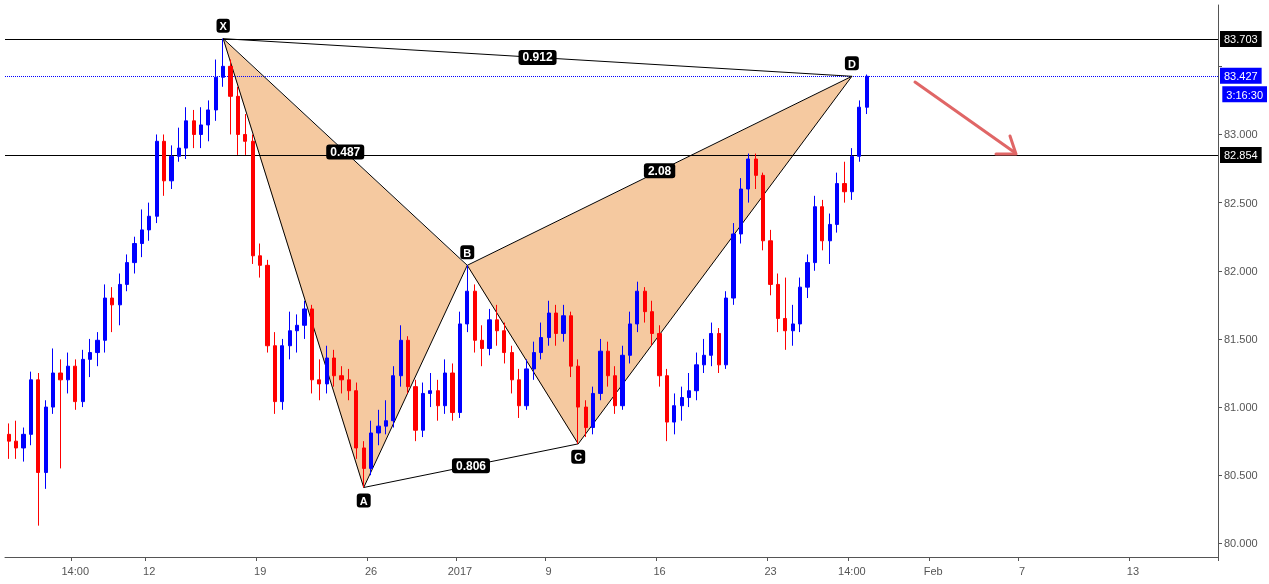 This screenshot has height=584, width=1269. What do you see at coordinates (471, 465) in the screenshot?
I see `annotation: 0.806` at bounding box center [471, 465].